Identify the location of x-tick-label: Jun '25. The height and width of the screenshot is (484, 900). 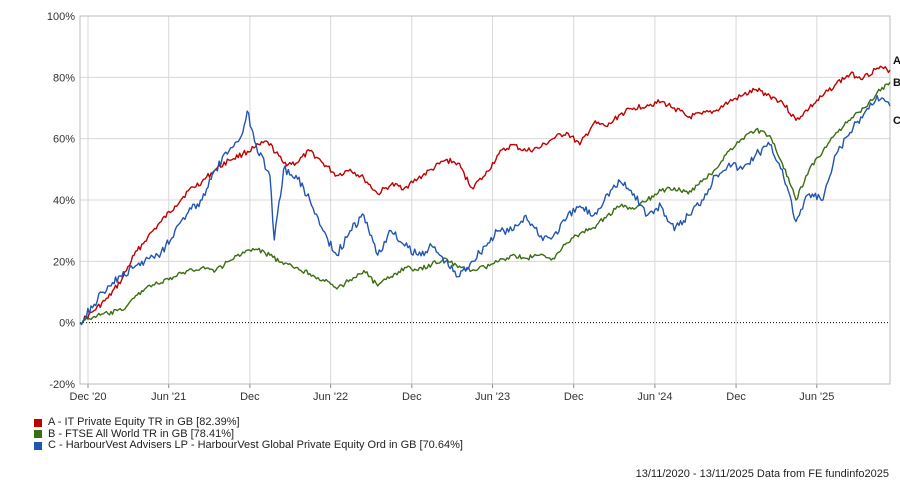
(816, 397).